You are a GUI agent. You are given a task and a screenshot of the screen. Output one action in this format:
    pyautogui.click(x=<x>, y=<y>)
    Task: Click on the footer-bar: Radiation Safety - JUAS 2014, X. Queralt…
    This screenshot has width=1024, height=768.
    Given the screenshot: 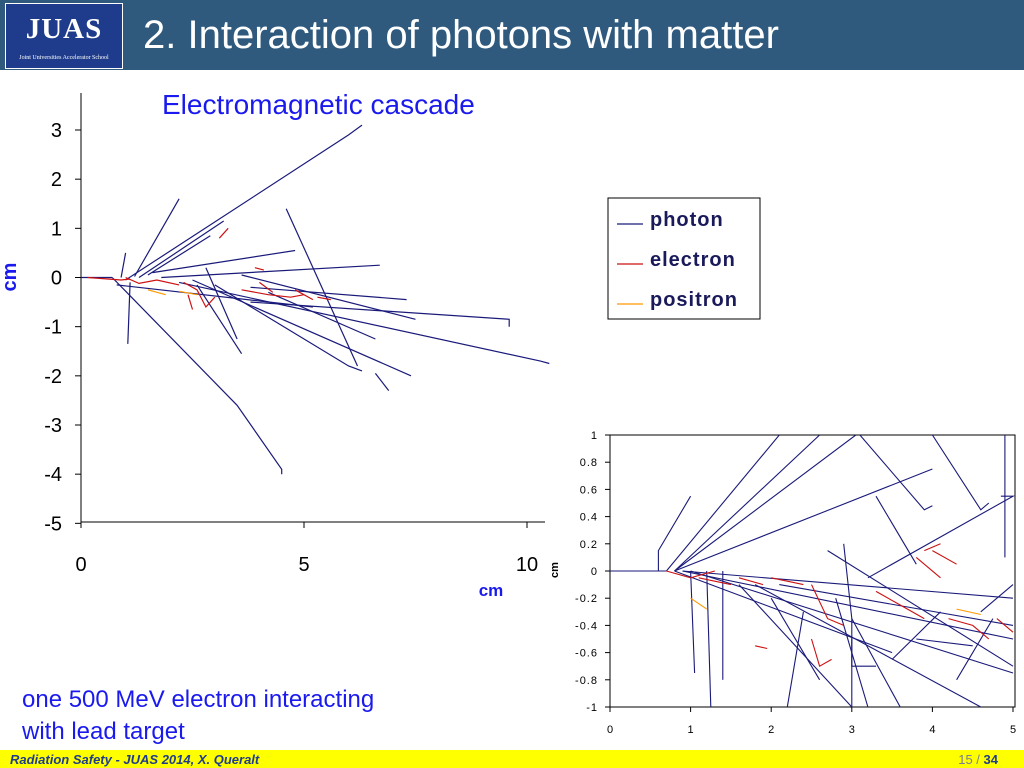 What is the action you would take?
    pyautogui.click(x=512, y=759)
    